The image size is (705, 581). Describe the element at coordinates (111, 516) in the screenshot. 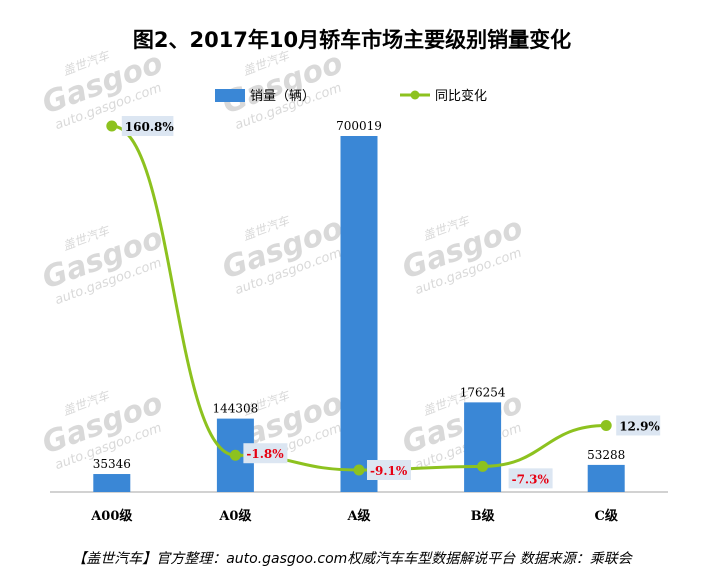

I see `category-label-0: A00级` at that location.